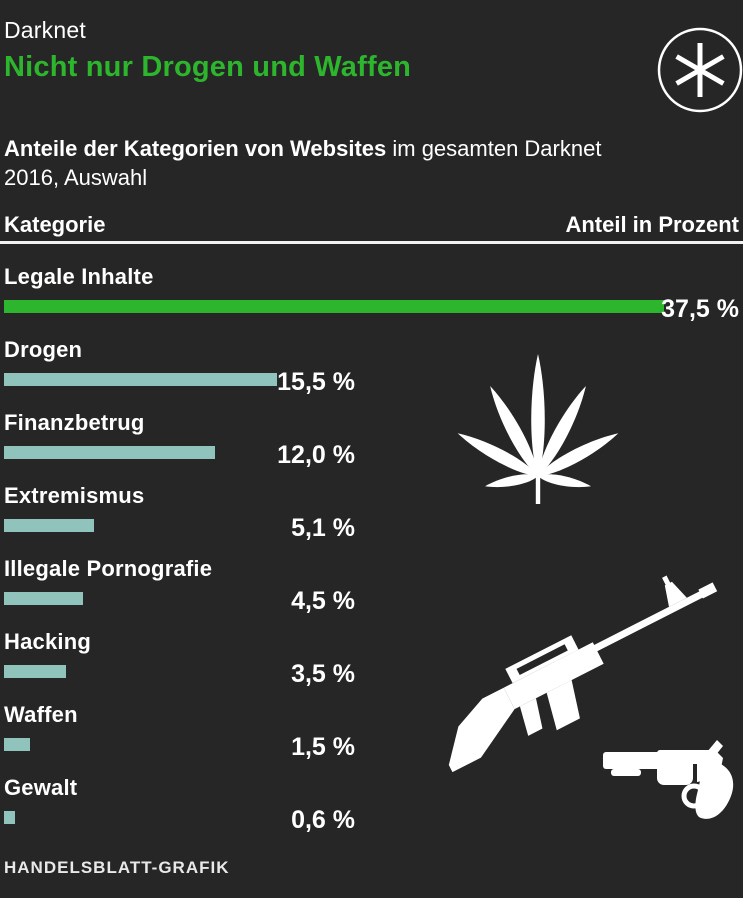 Image resolution: width=743 pixels, height=898 pixels. I want to click on chart-row: Drogen 15,5 %, so click(371, 373).